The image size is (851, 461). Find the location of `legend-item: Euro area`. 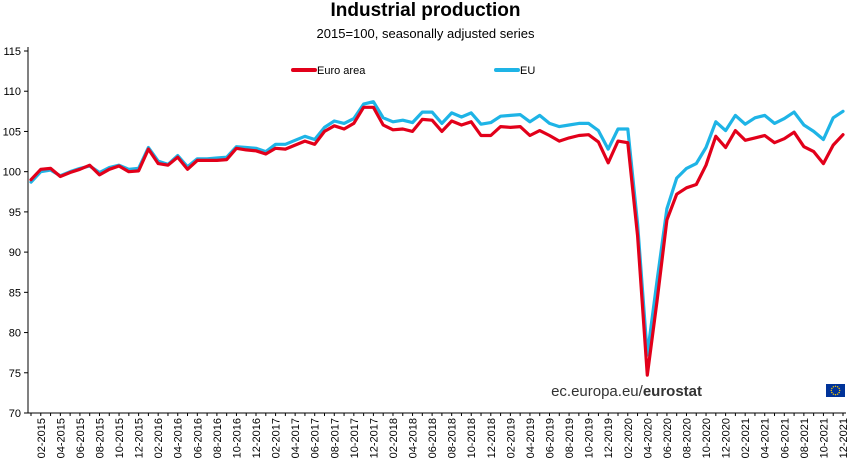

legend-item: Euro area is located at coordinates (328, 71).